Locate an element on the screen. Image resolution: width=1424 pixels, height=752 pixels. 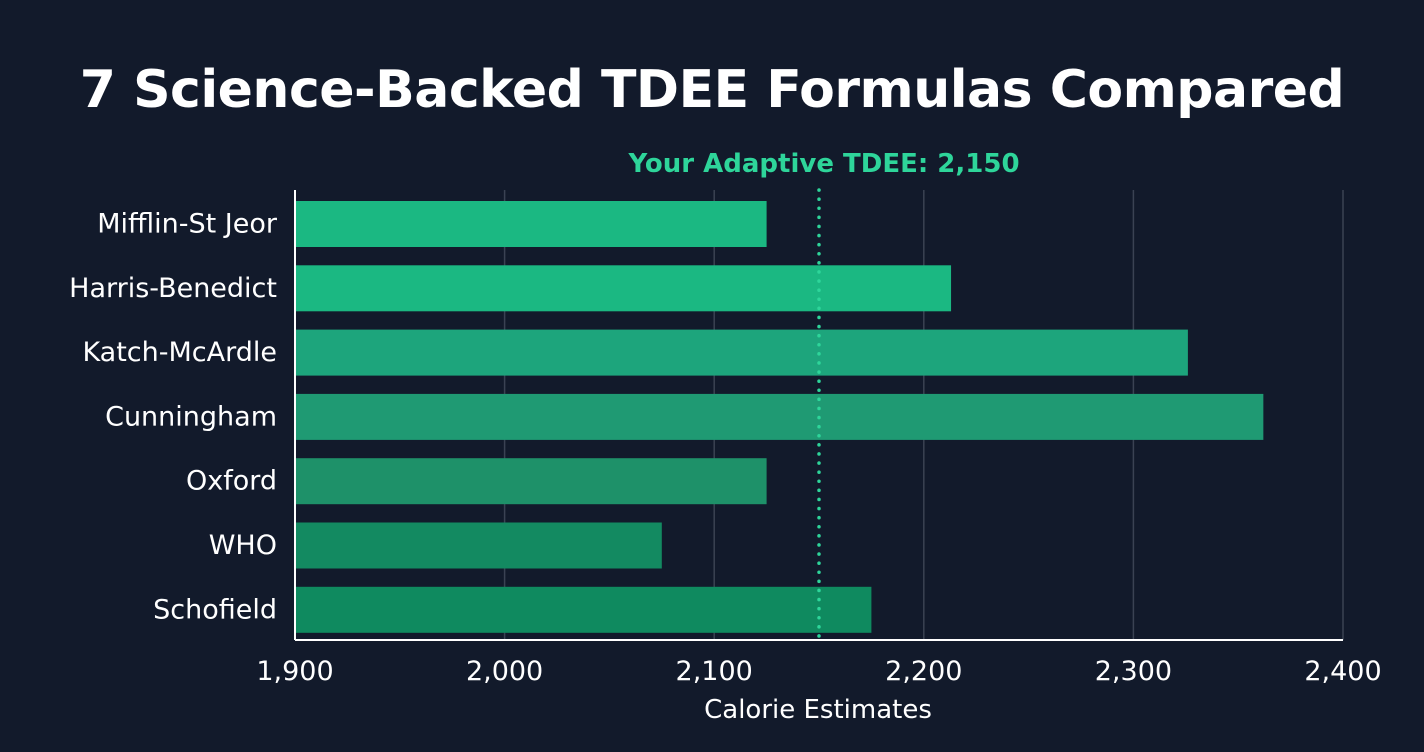
x-tick-label: 1,900 is located at coordinates (294, 671).